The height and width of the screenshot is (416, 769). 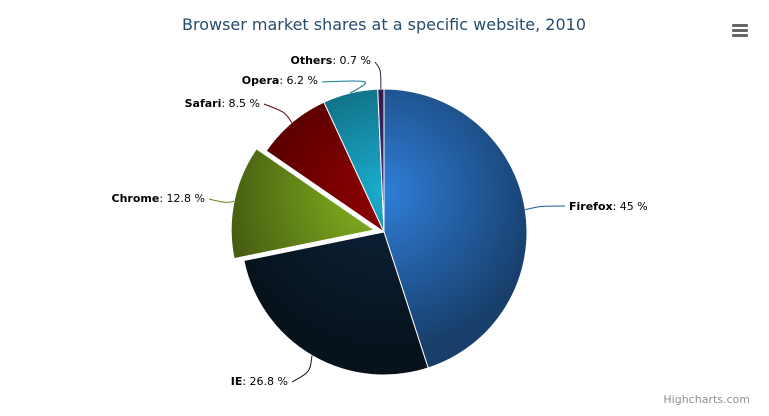 What do you see at coordinates (455, 228) in the screenshot?
I see `pie-slice-firefox` at bounding box center [455, 228].